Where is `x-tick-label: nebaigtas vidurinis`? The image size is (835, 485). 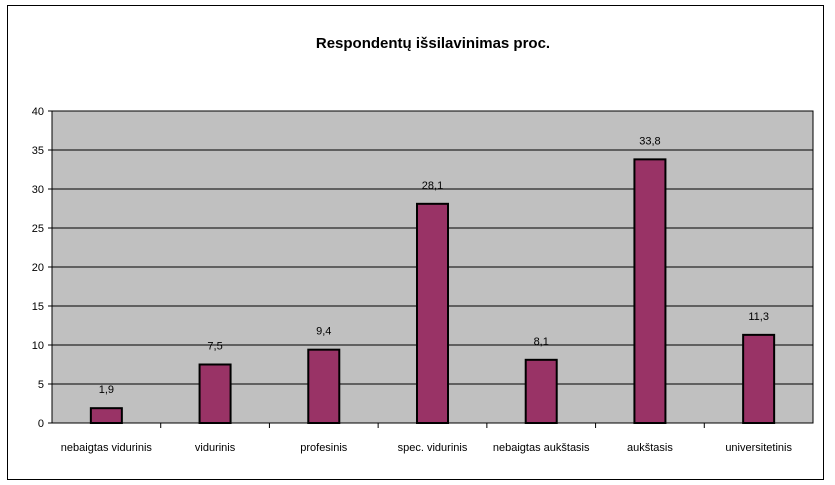
x-tick-label: nebaigtas vidurinis is located at coordinates (107, 448).